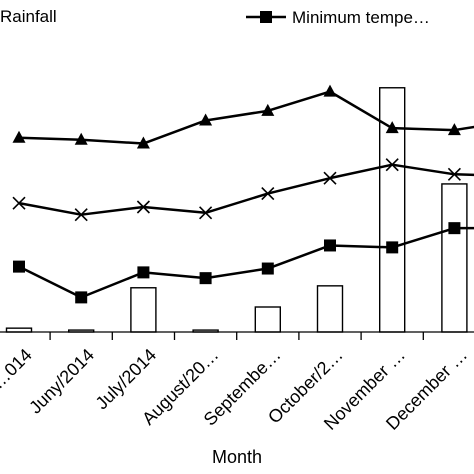 The image size is (474, 474). What do you see at coordinates (246, 117) in the screenshot?
I see `series-line-triangle` at bounding box center [246, 117].